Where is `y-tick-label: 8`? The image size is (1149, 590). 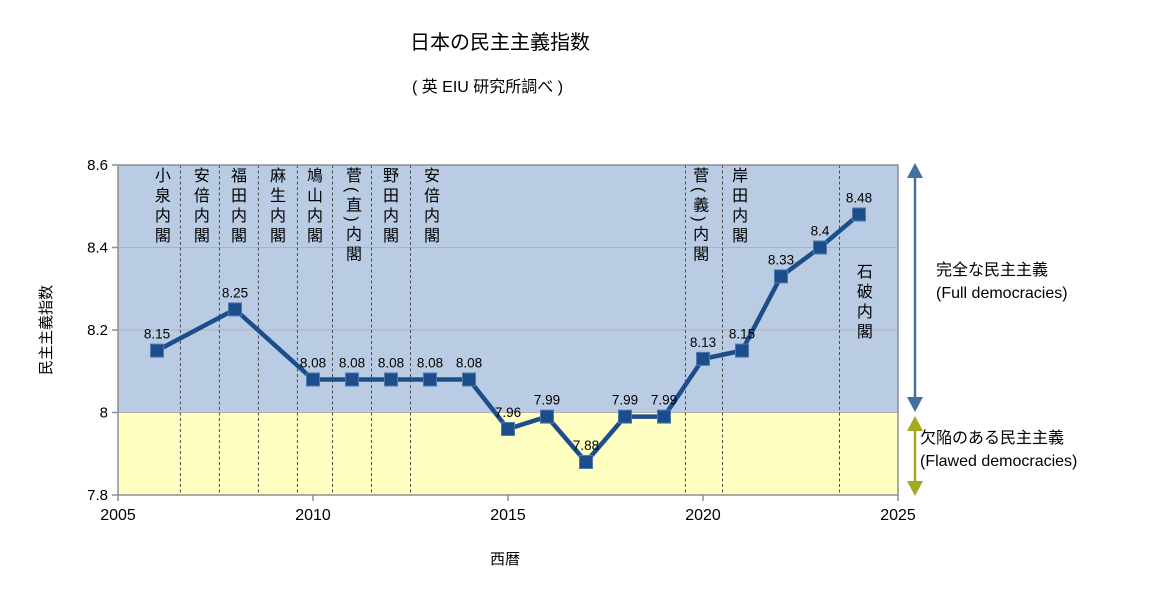 y-tick-label: 8 is located at coordinates (104, 413).